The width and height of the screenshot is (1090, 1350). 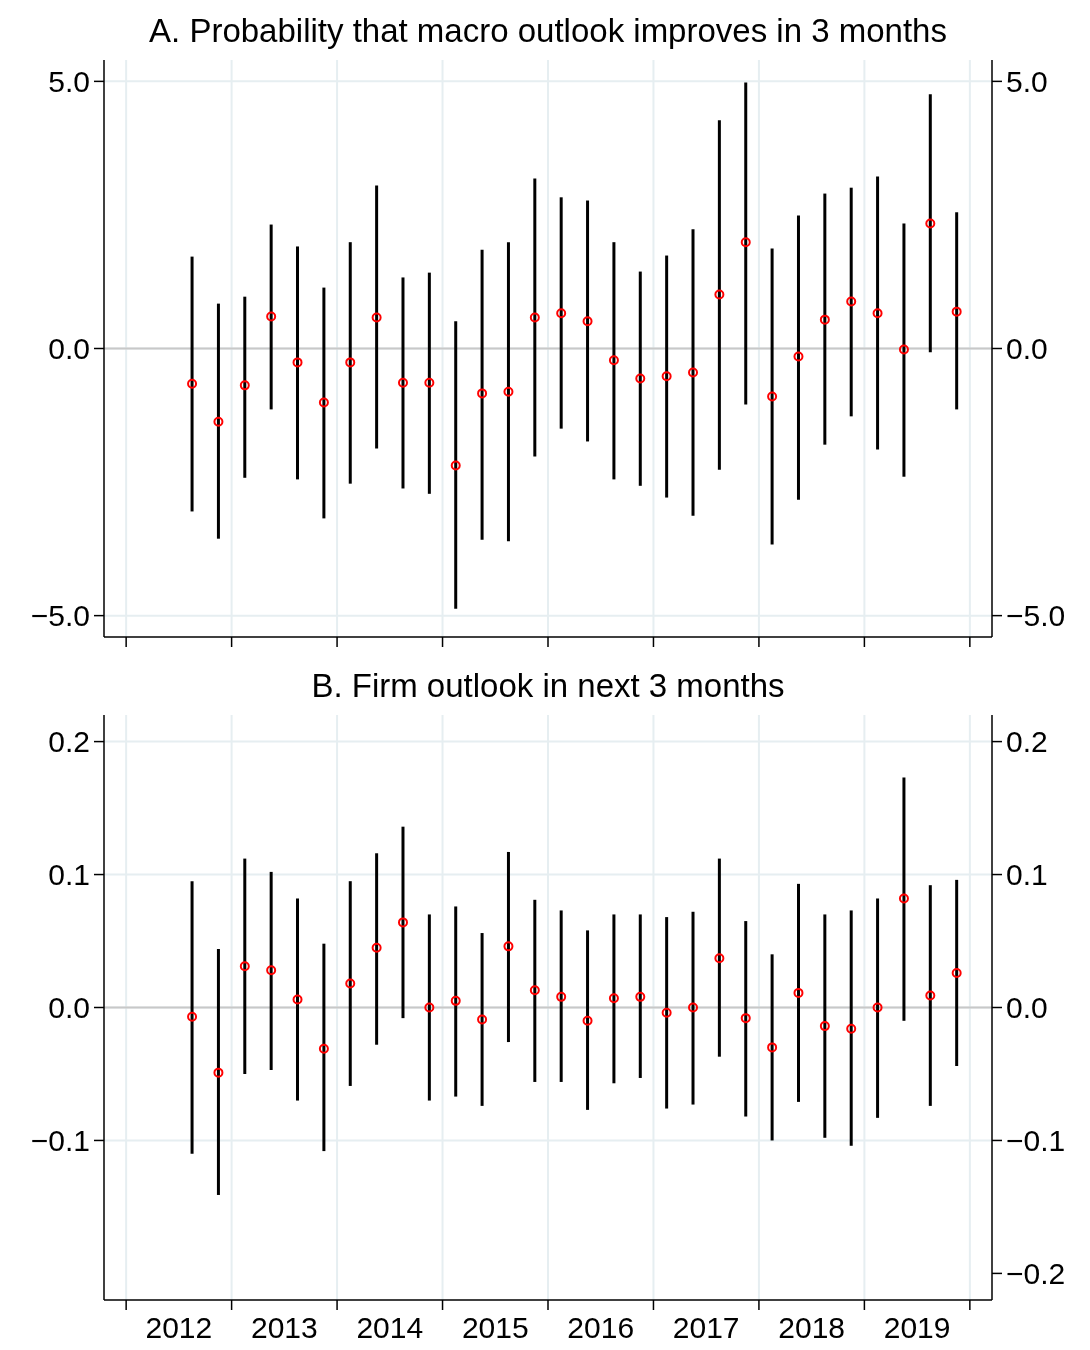 I want to click on y2-tick-label: −5.0, so click(x=1036, y=616).